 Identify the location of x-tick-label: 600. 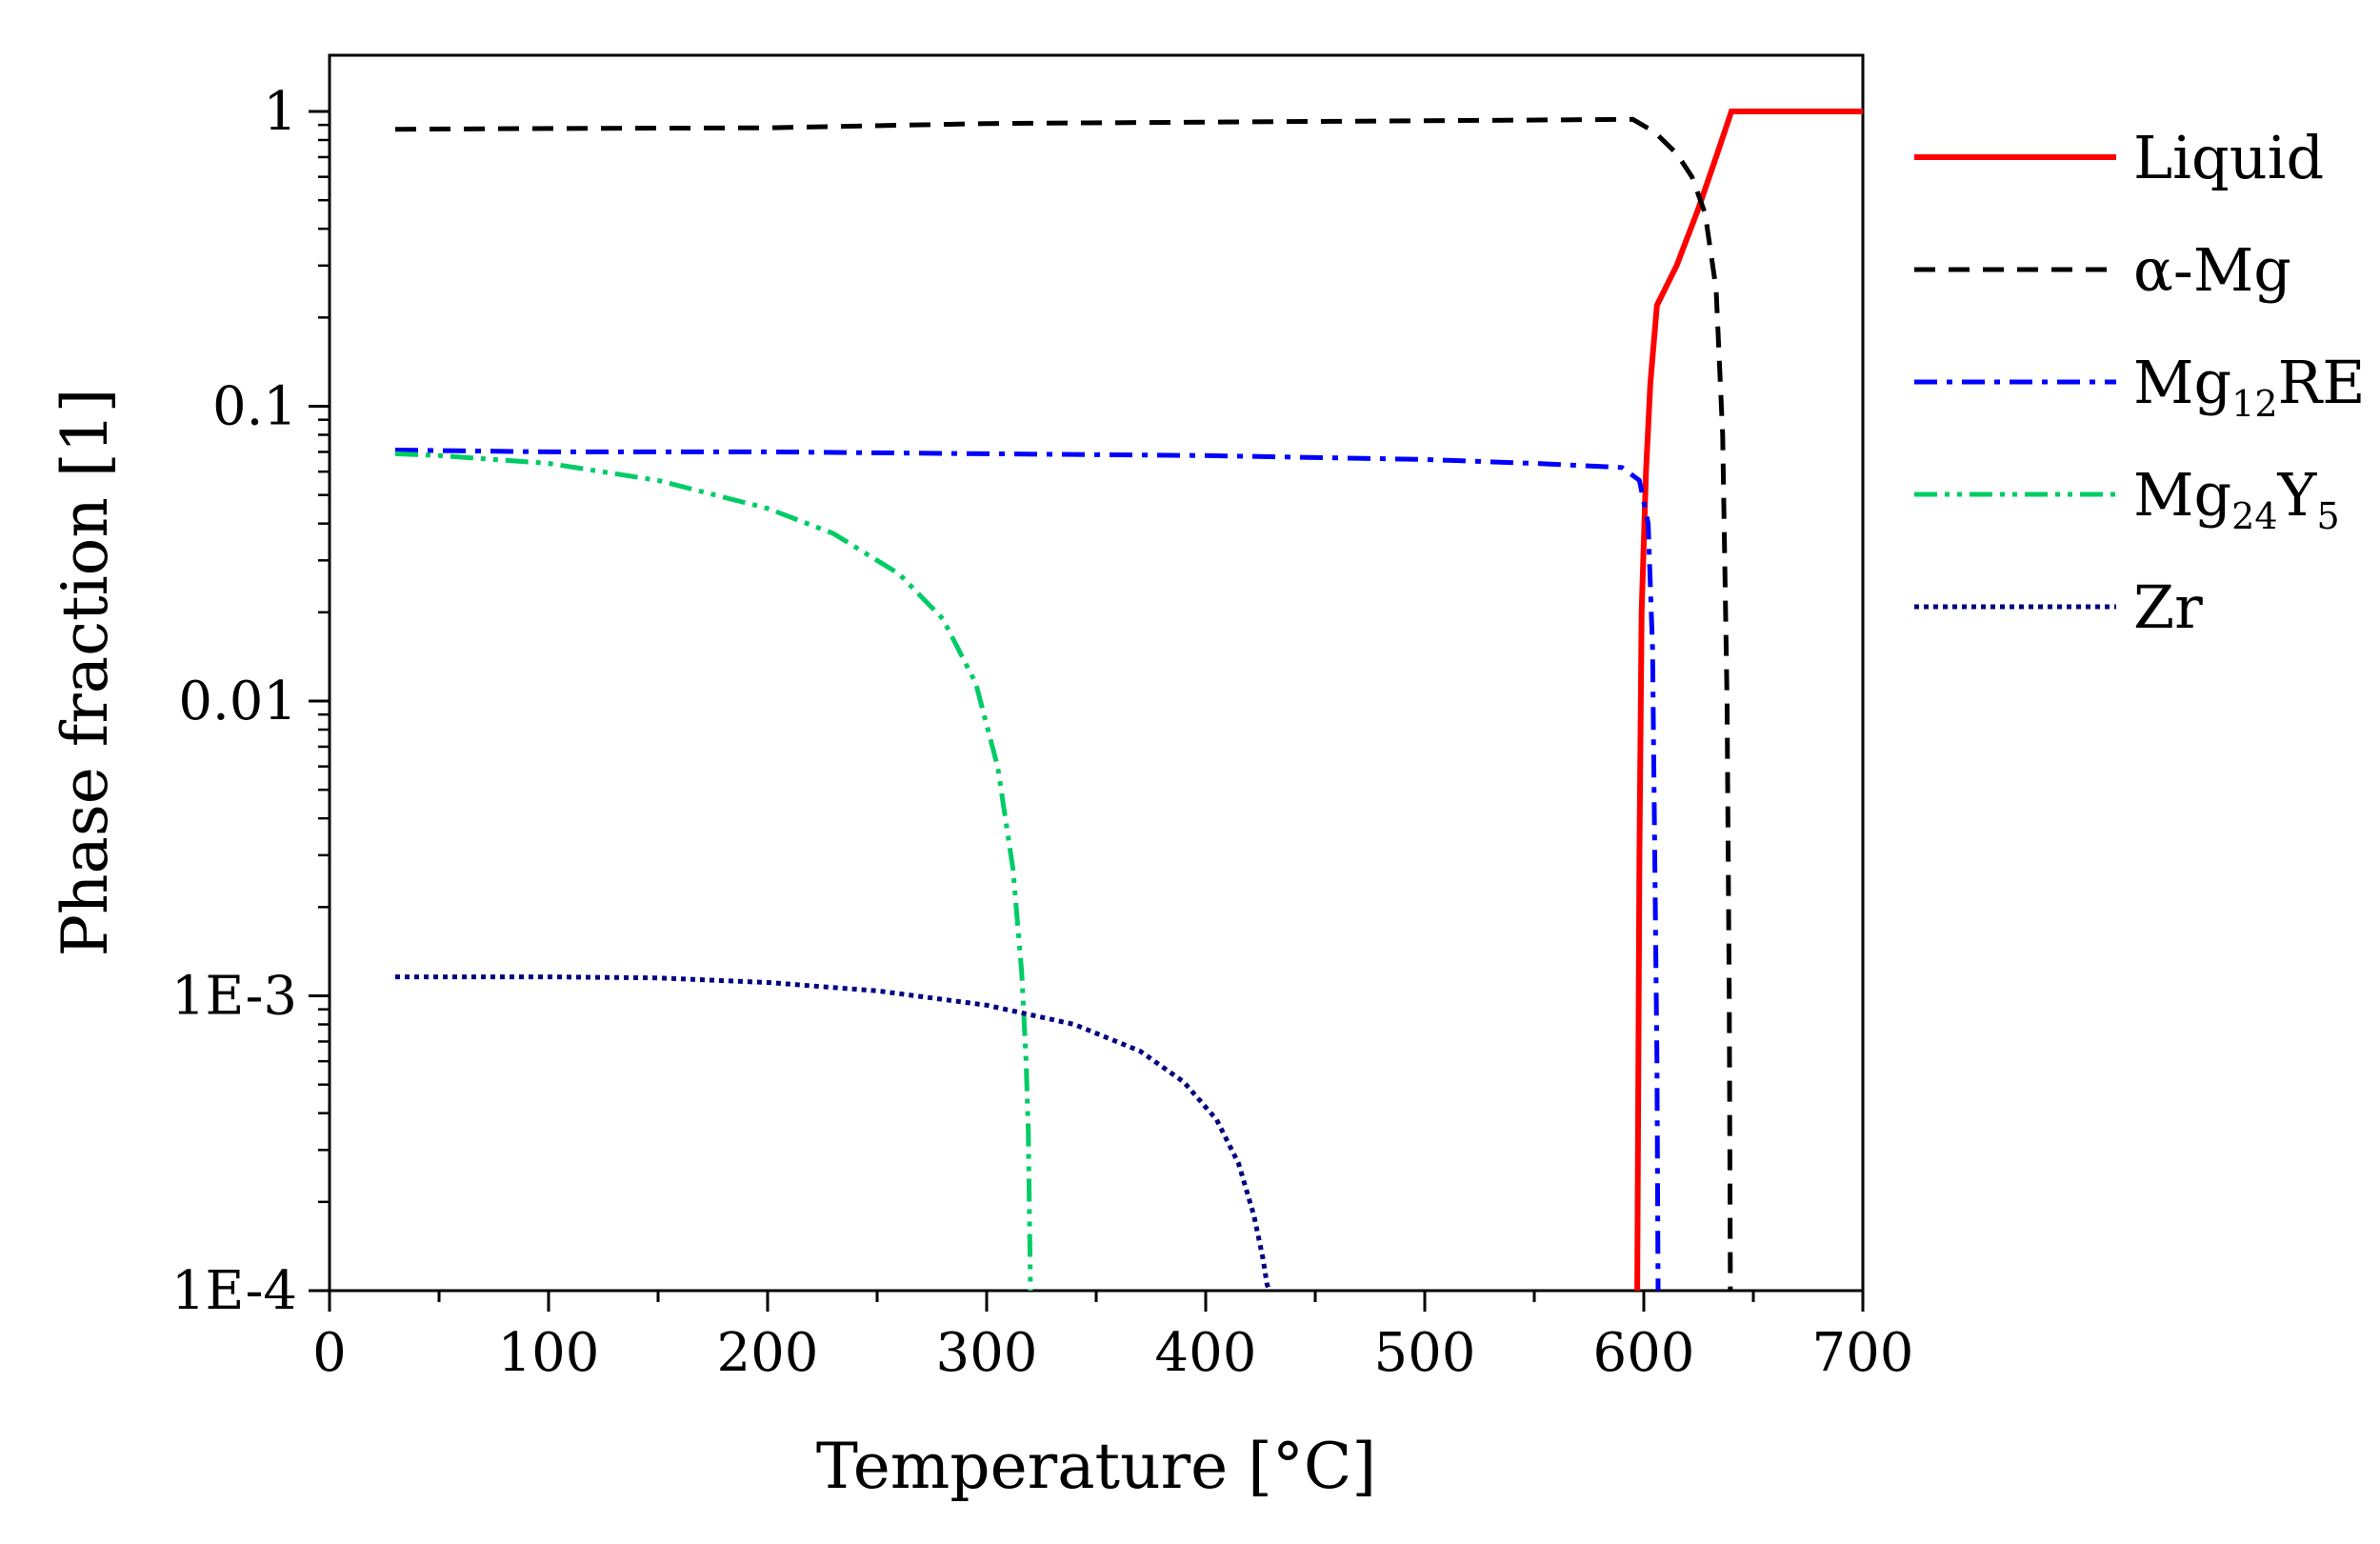
(1644, 1353).